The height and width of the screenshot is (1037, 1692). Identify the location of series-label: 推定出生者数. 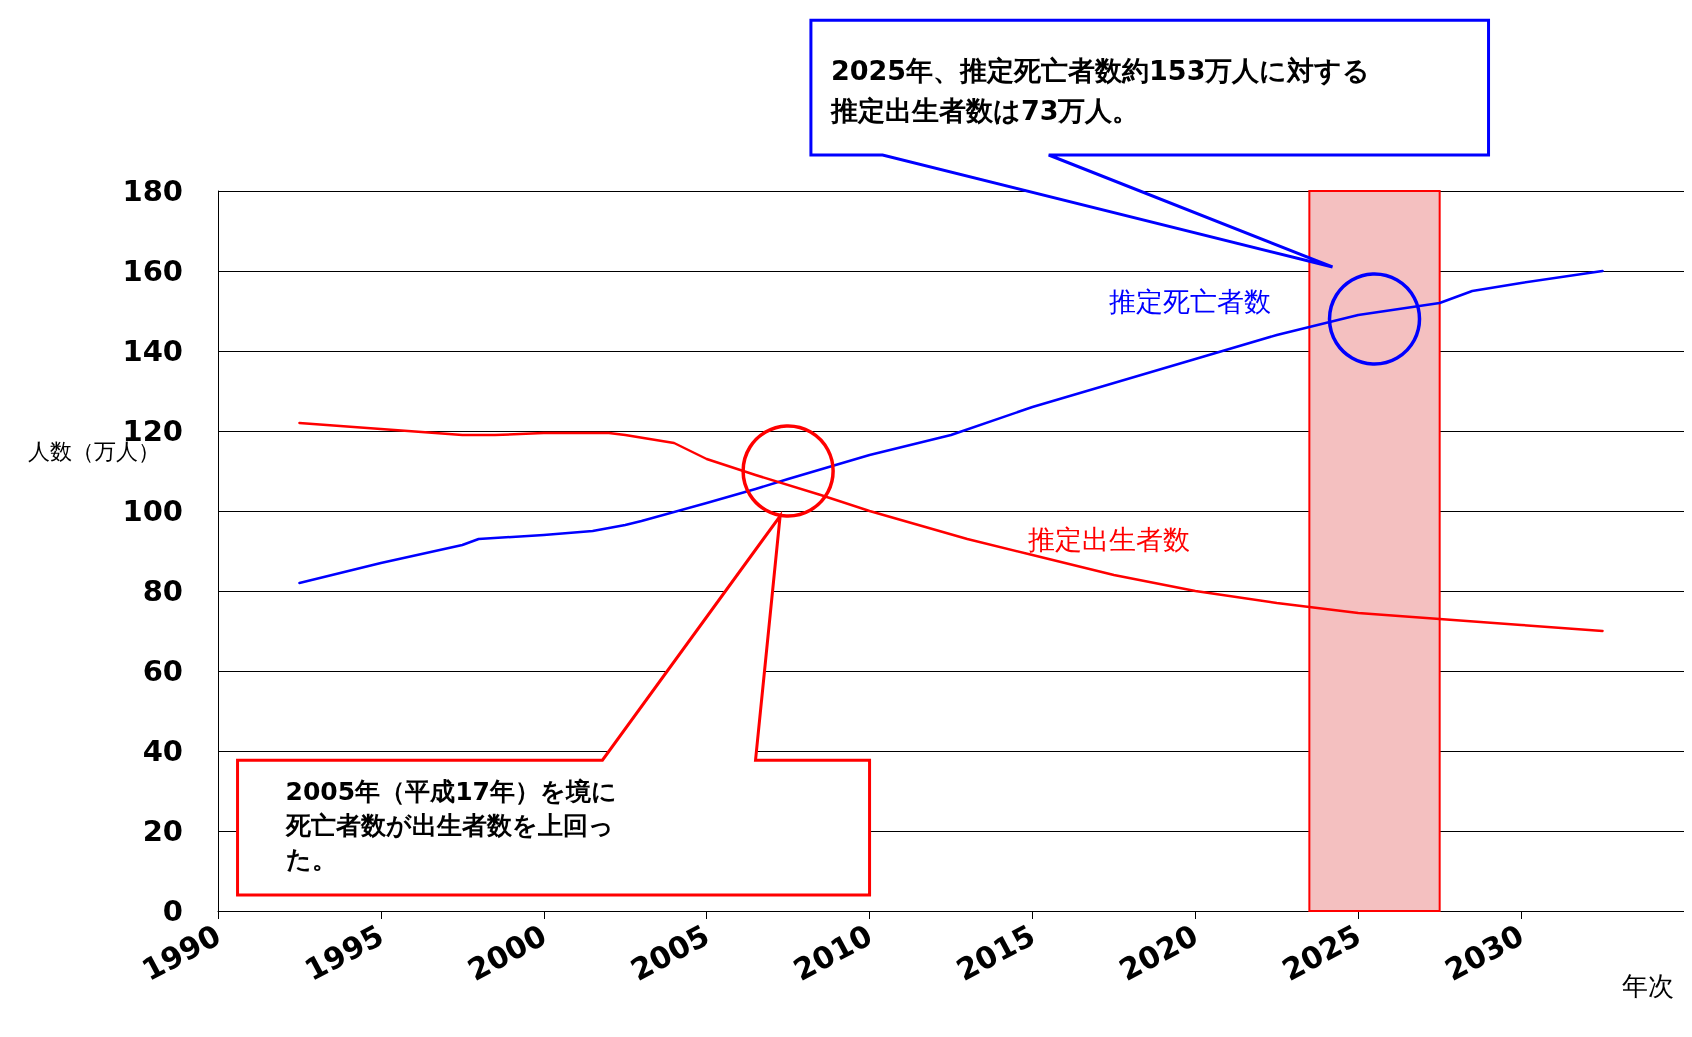
(1108, 539).